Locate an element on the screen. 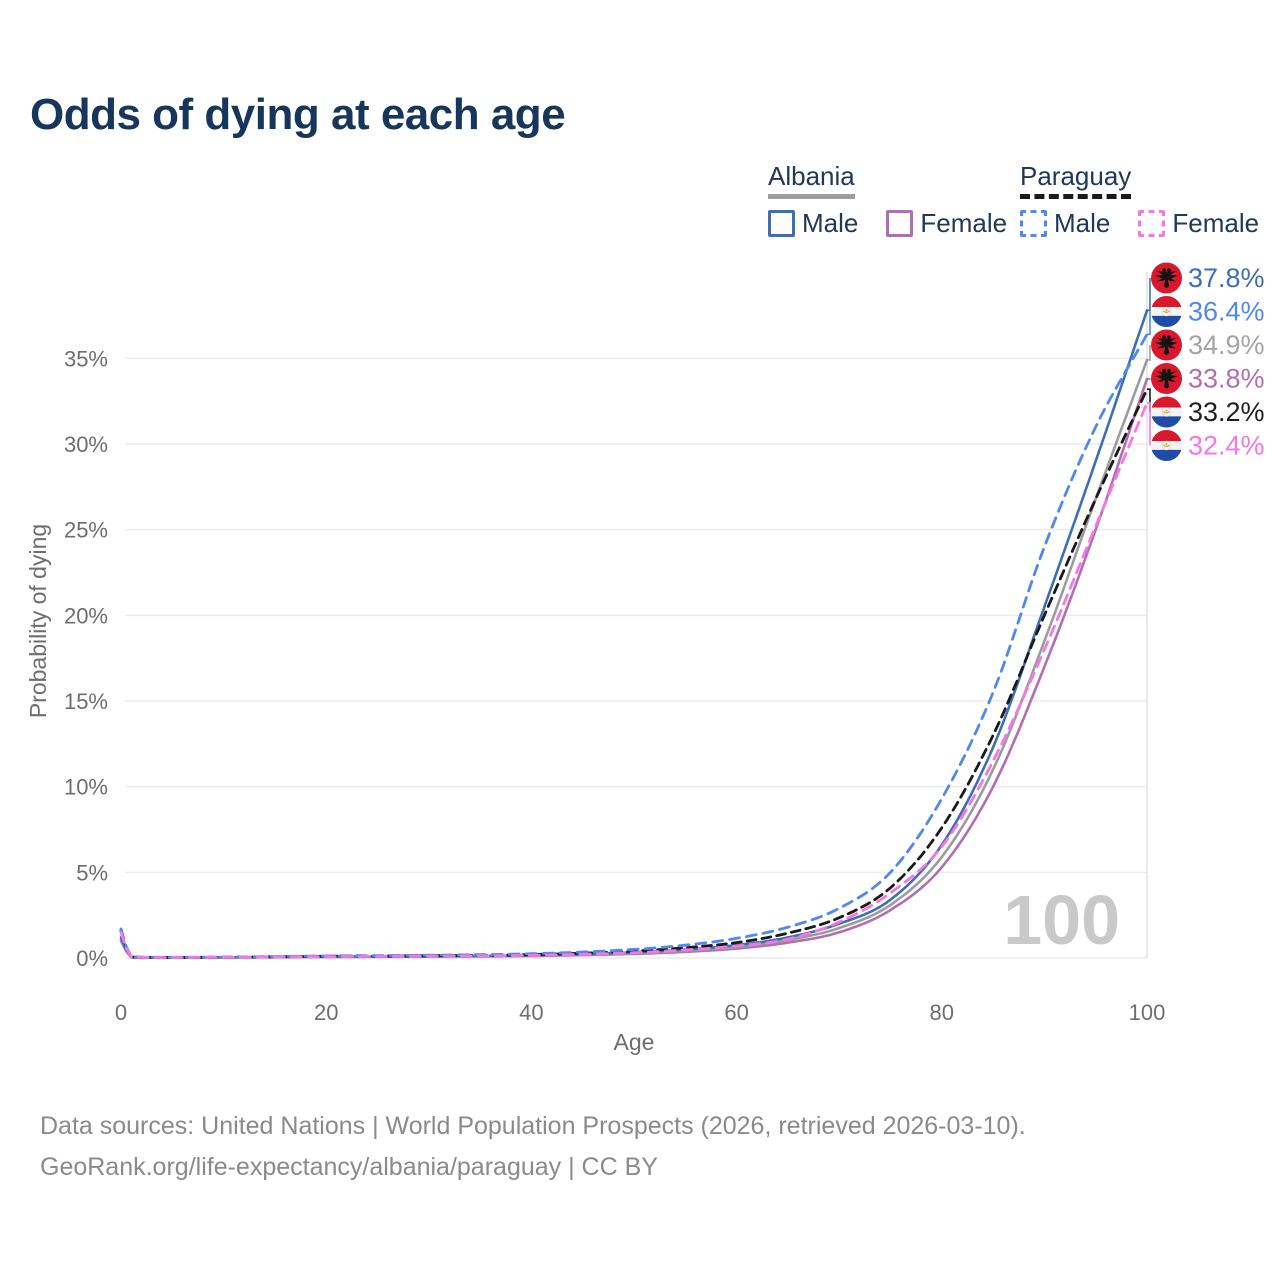  legend-items-paraguay: Male Female is located at coordinates (1139, 223).